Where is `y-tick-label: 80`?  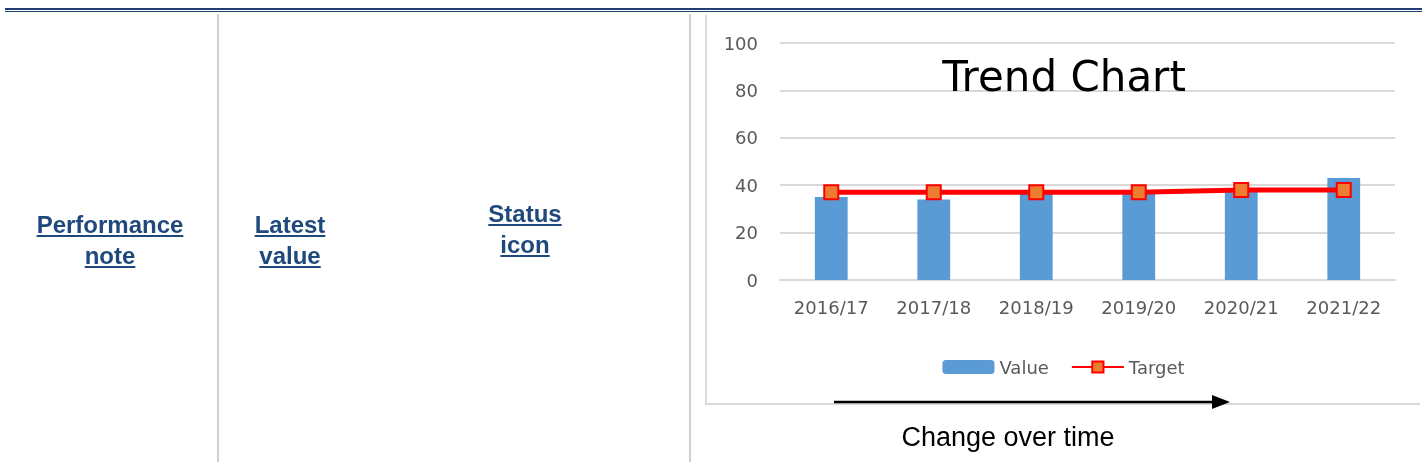 y-tick-label: 80 is located at coordinates (746, 90).